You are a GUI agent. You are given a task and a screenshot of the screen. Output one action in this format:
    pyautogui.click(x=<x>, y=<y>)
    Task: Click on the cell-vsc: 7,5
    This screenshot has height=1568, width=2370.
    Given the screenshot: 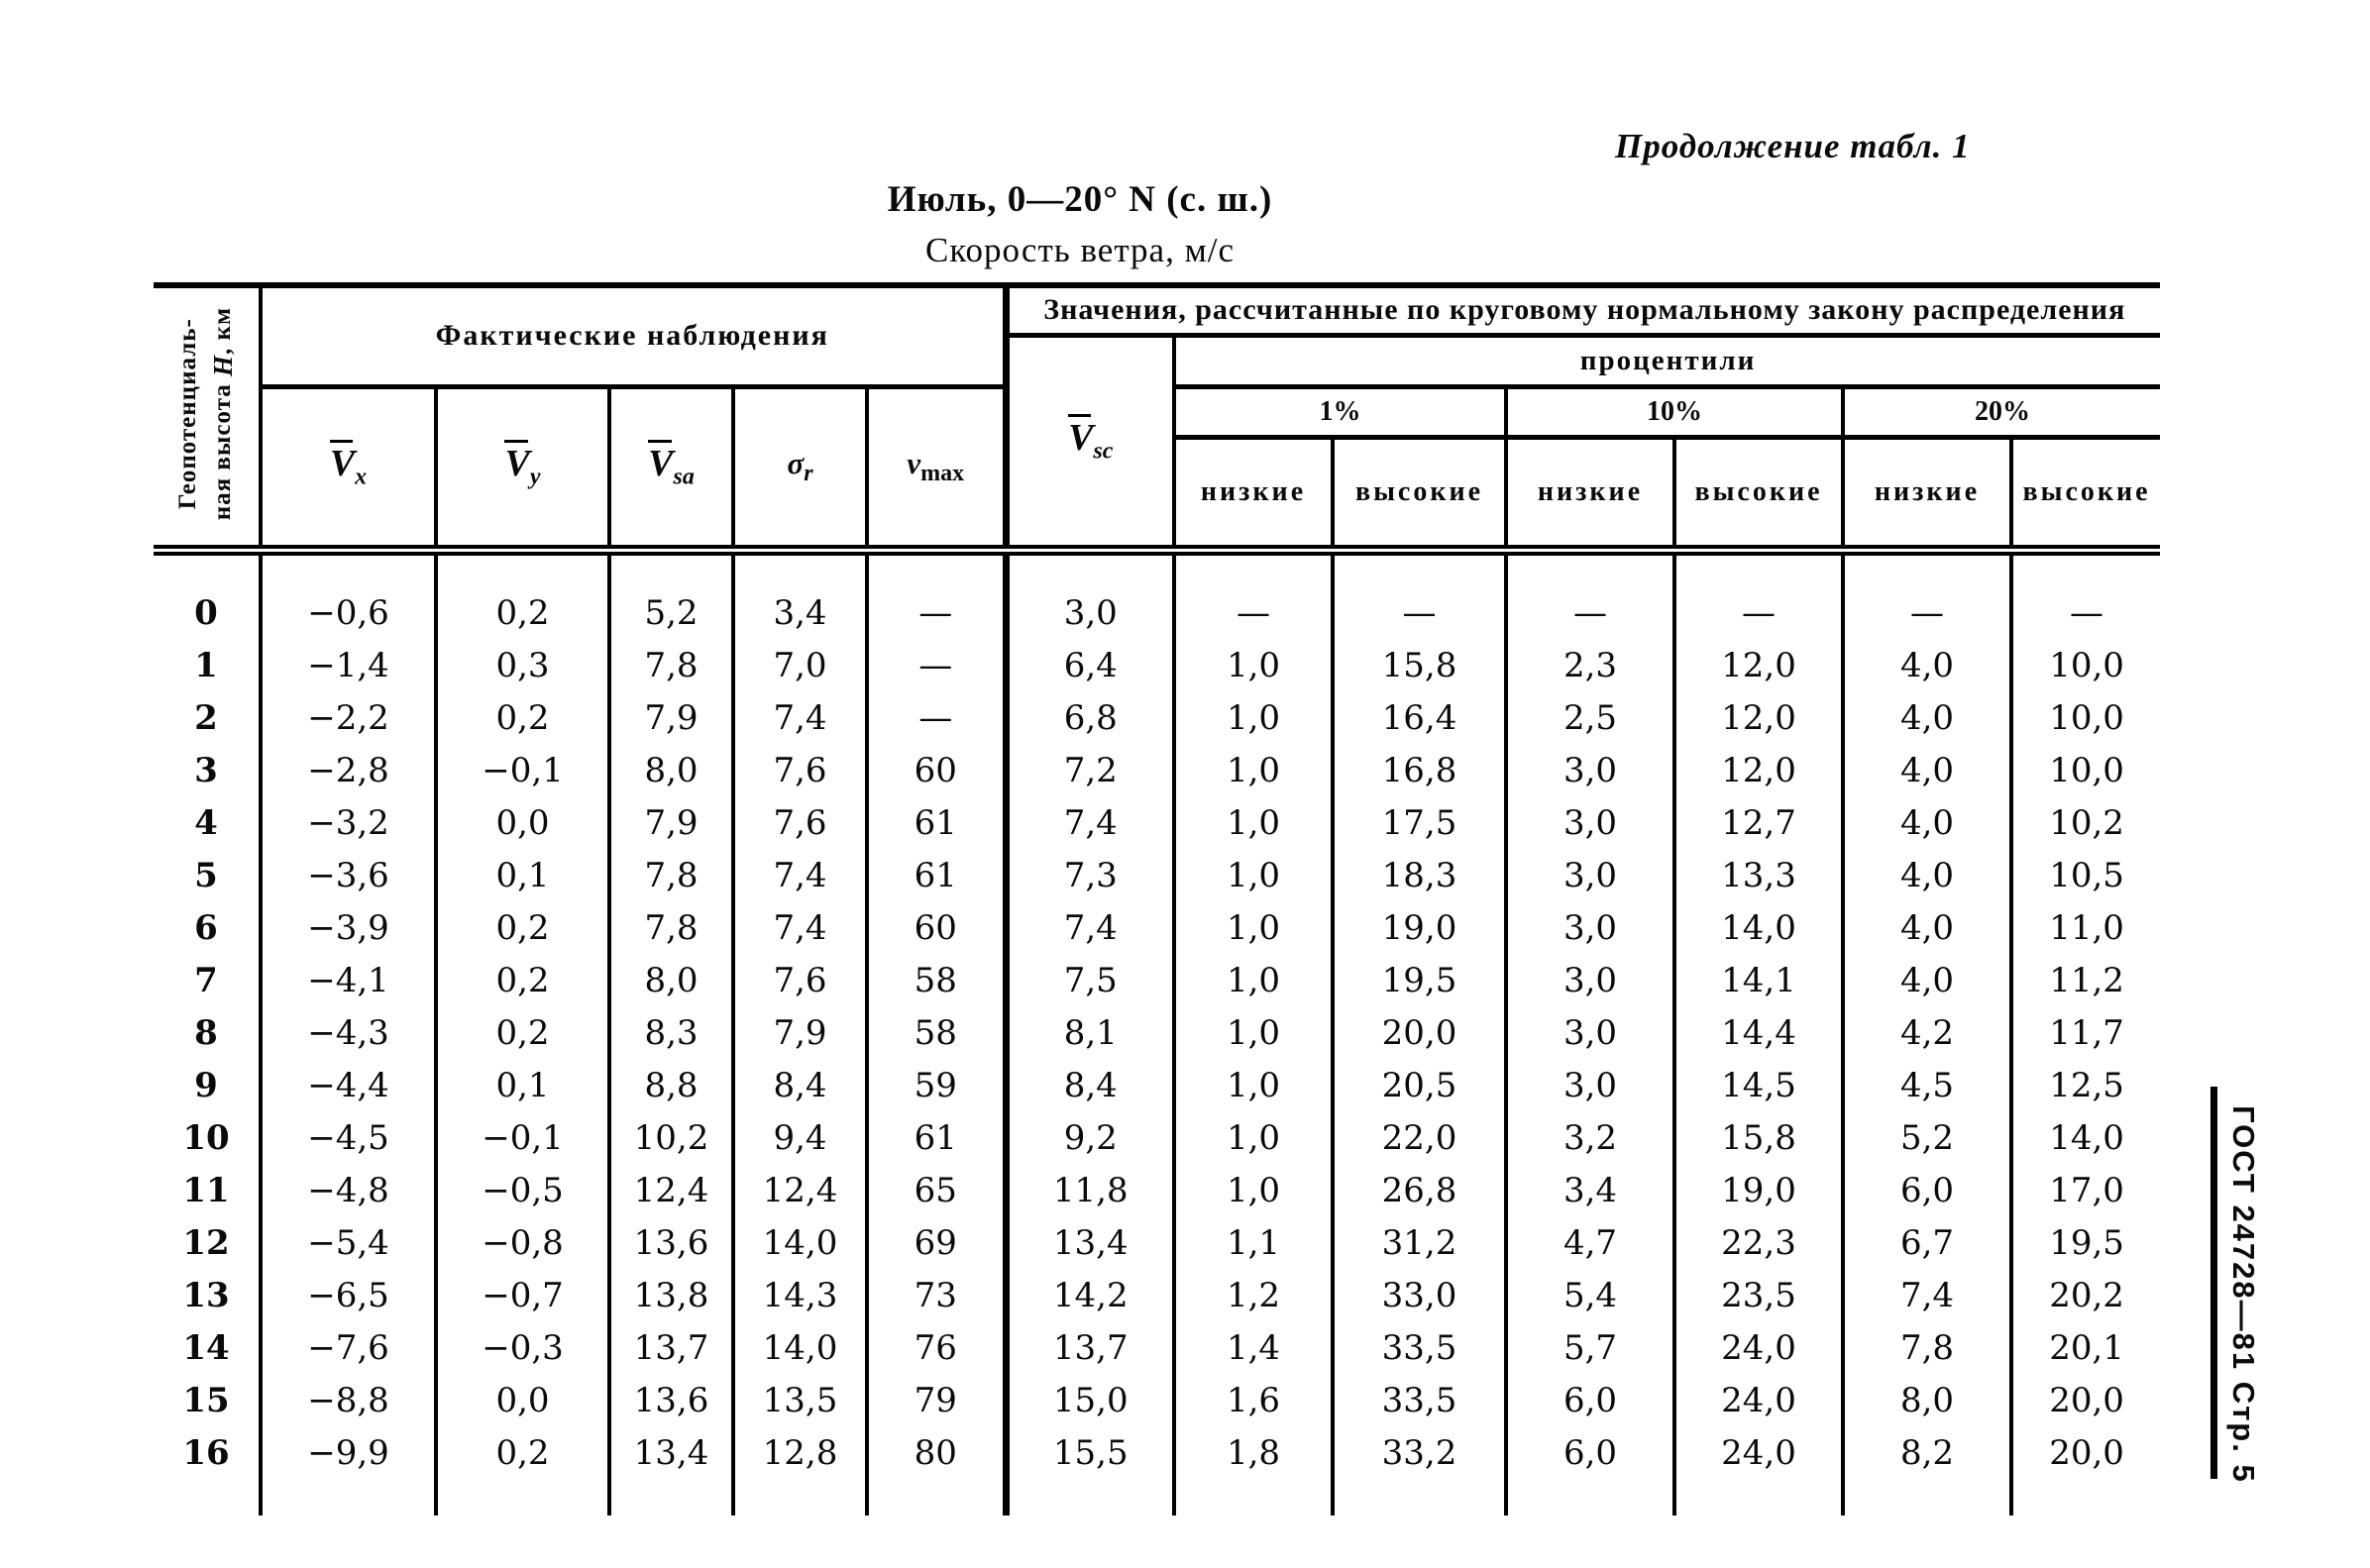 What is the action you would take?
    pyautogui.click(x=1088, y=980)
    